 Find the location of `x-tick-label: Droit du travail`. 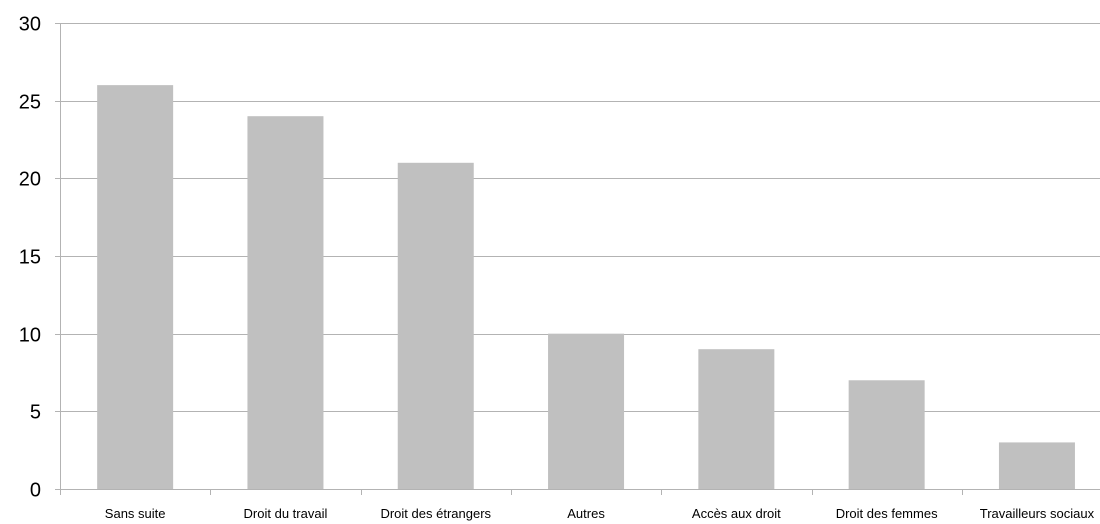

x-tick-label: Droit du travail is located at coordinates (286, 513).